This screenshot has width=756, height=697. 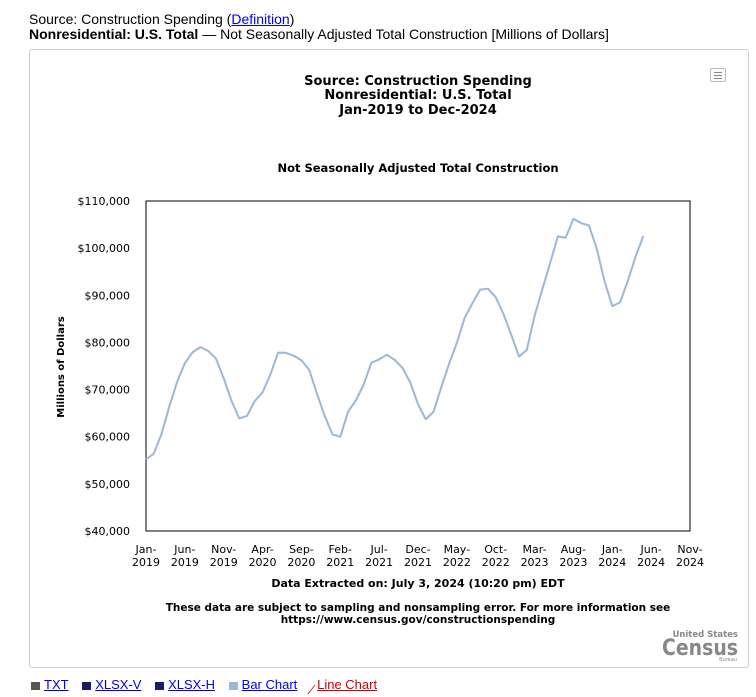 I want to click on xlsx-h-link: XLSX-H, so click(x=185, y=684).